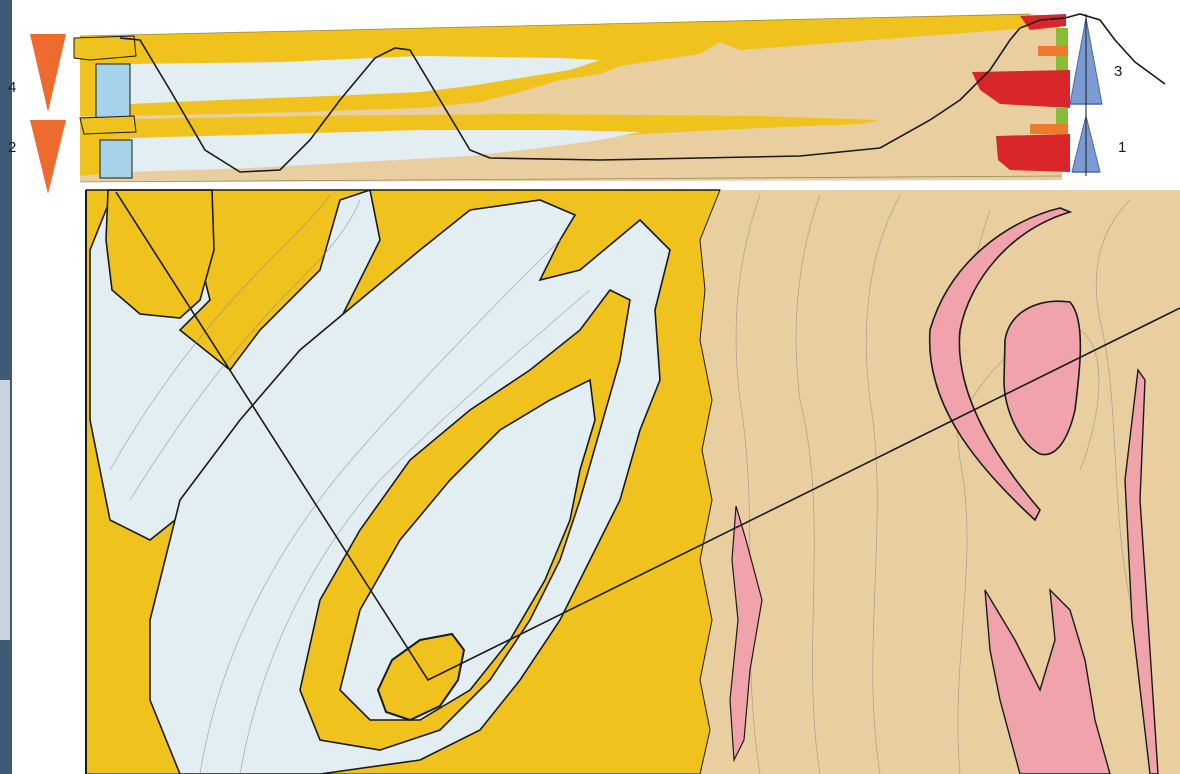 The width and height of the screenshot is (1180, 774). I want to click on label-4: 4, so click(12, 87).